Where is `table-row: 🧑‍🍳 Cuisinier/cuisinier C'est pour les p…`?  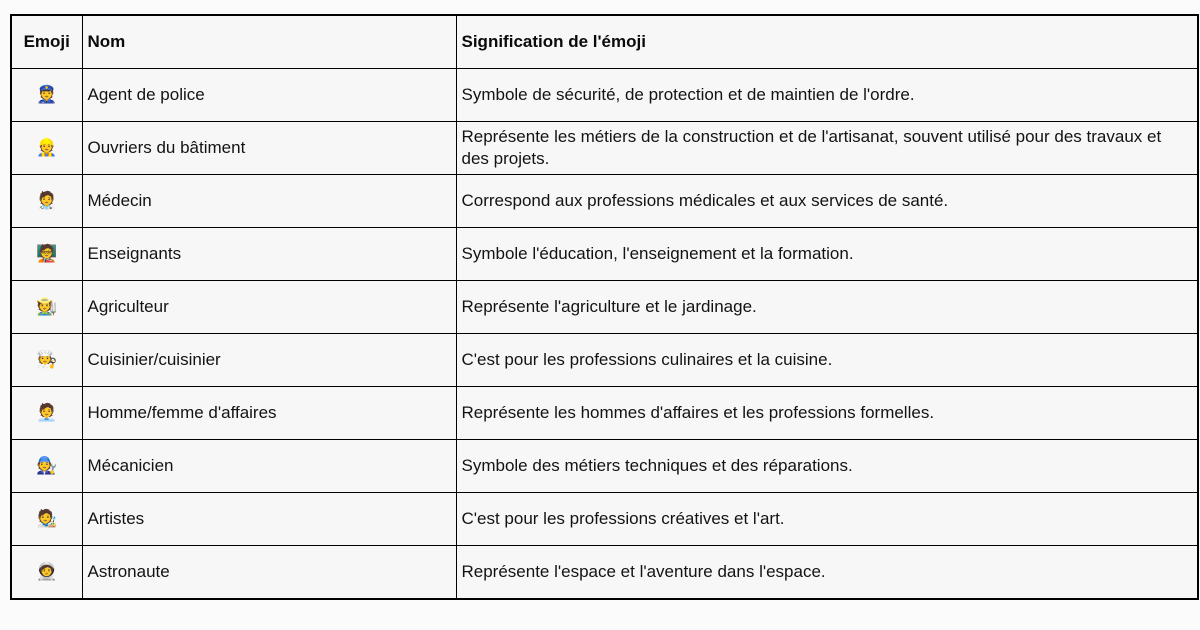
table-row: 🧑‍🍳 Cuisinier/cuisinier C'est pour les p… is located at coordinates (604, 360).